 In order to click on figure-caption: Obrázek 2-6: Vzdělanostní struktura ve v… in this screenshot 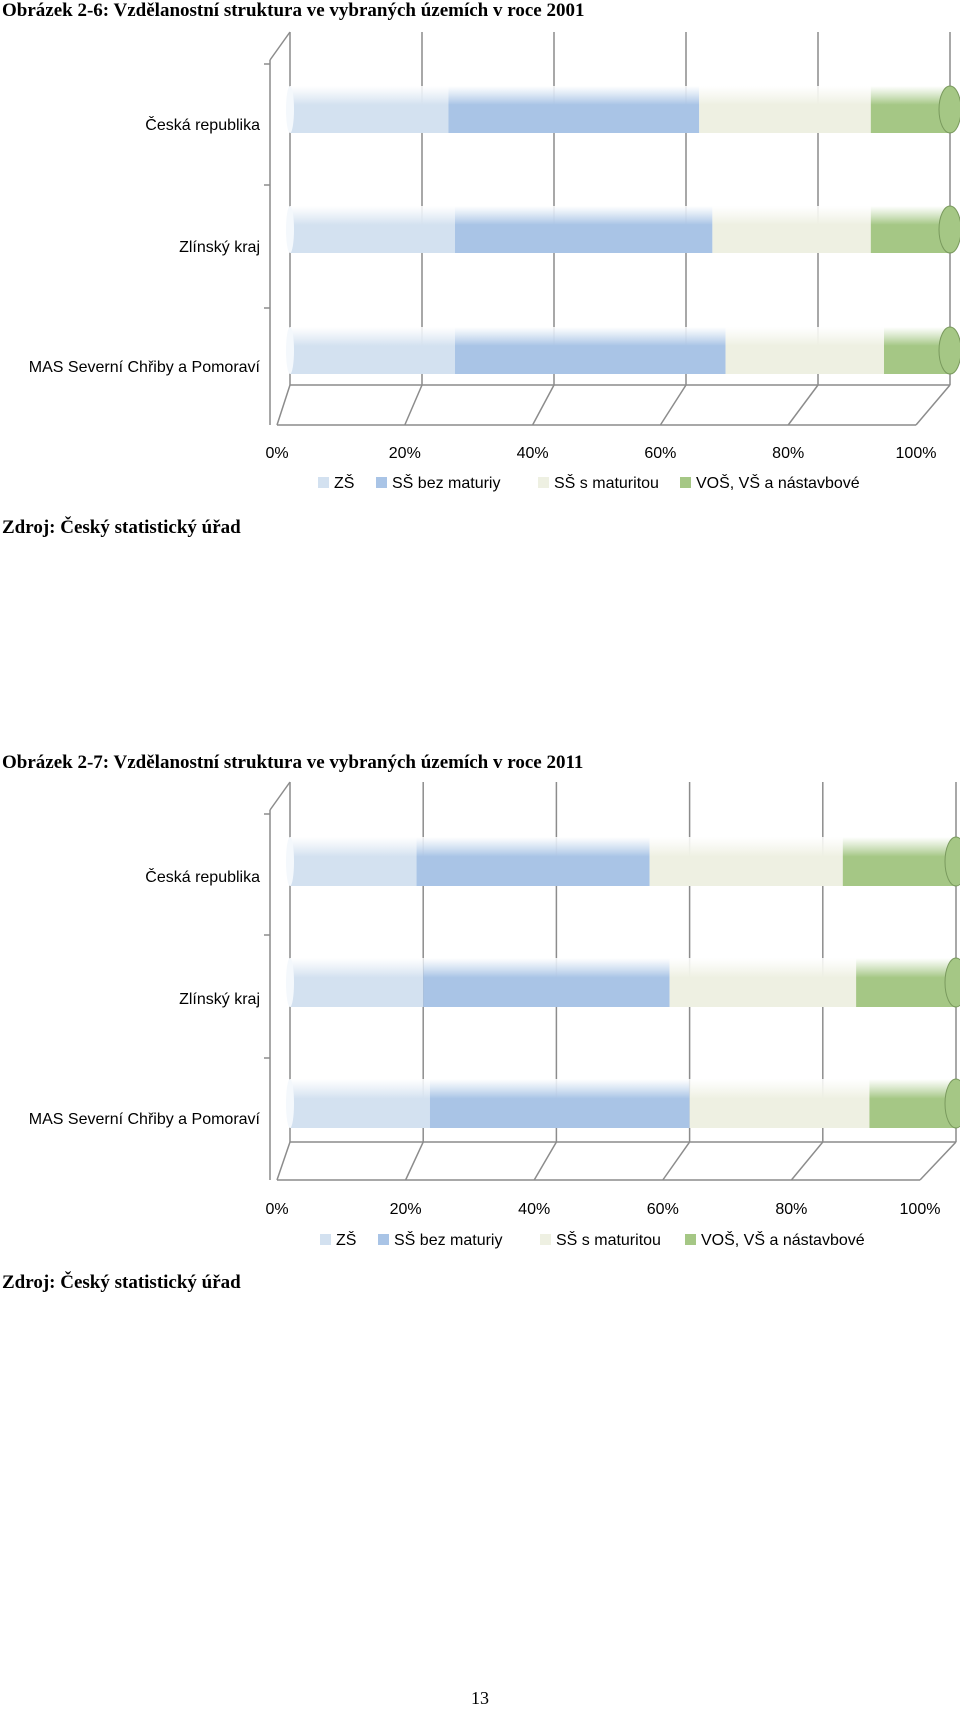, I will do `click(293, 10)`.